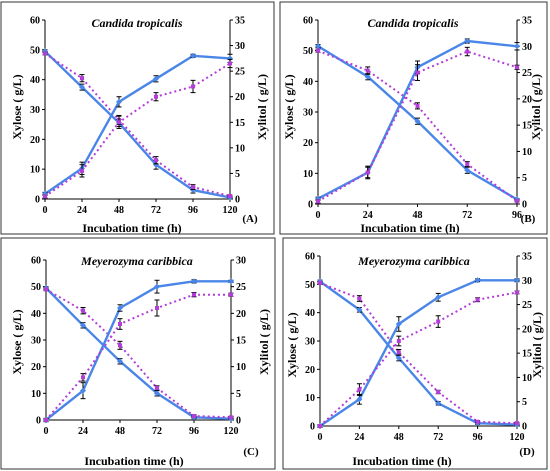 This screenshot has width=550, height=471. Describe the element at coordinates (240, 123) in the screenshot. I see `y-right-tick-label: 15` at that location.